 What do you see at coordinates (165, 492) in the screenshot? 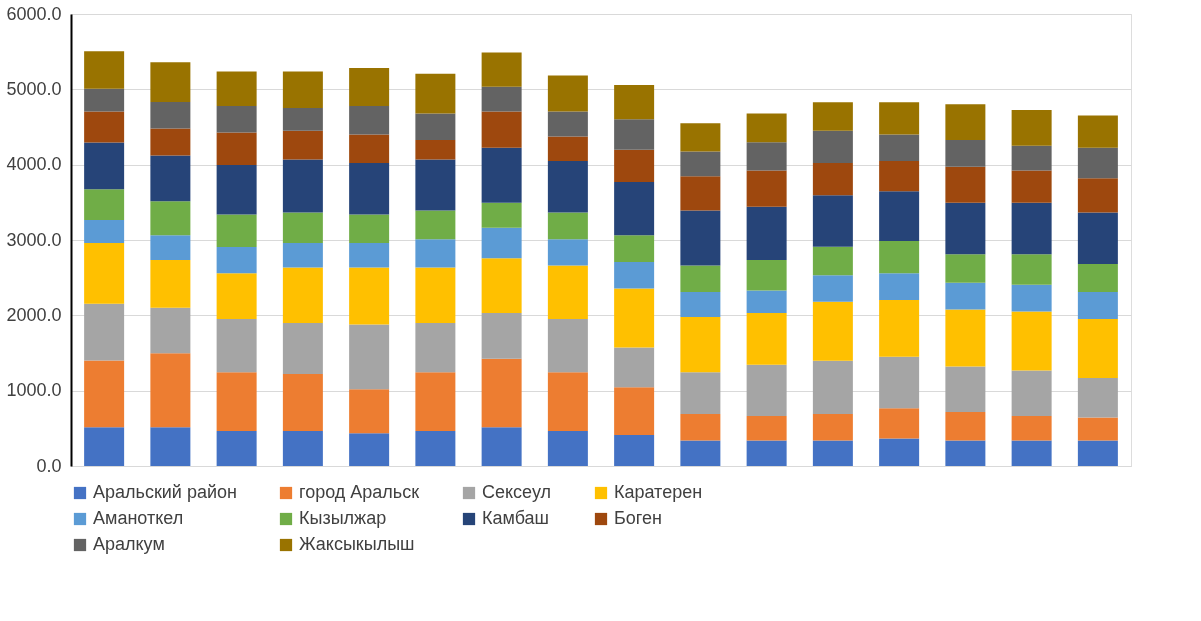
I see `legend-label: Аральский район` at bounding box center [165, 492].